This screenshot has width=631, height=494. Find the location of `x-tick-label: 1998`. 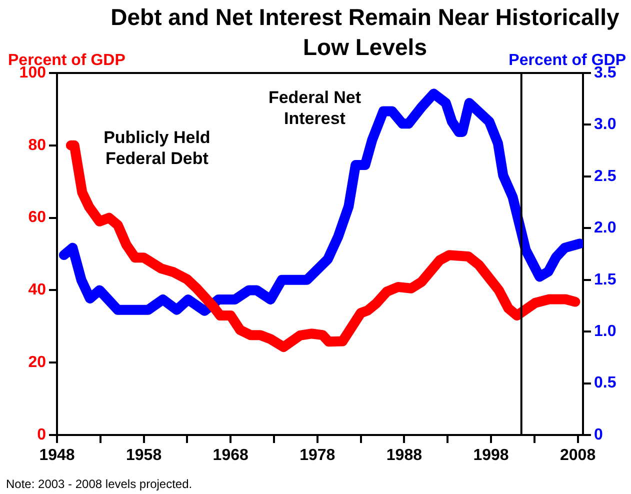

x-tick-label: 1998 is located at coordinates (491, 455).